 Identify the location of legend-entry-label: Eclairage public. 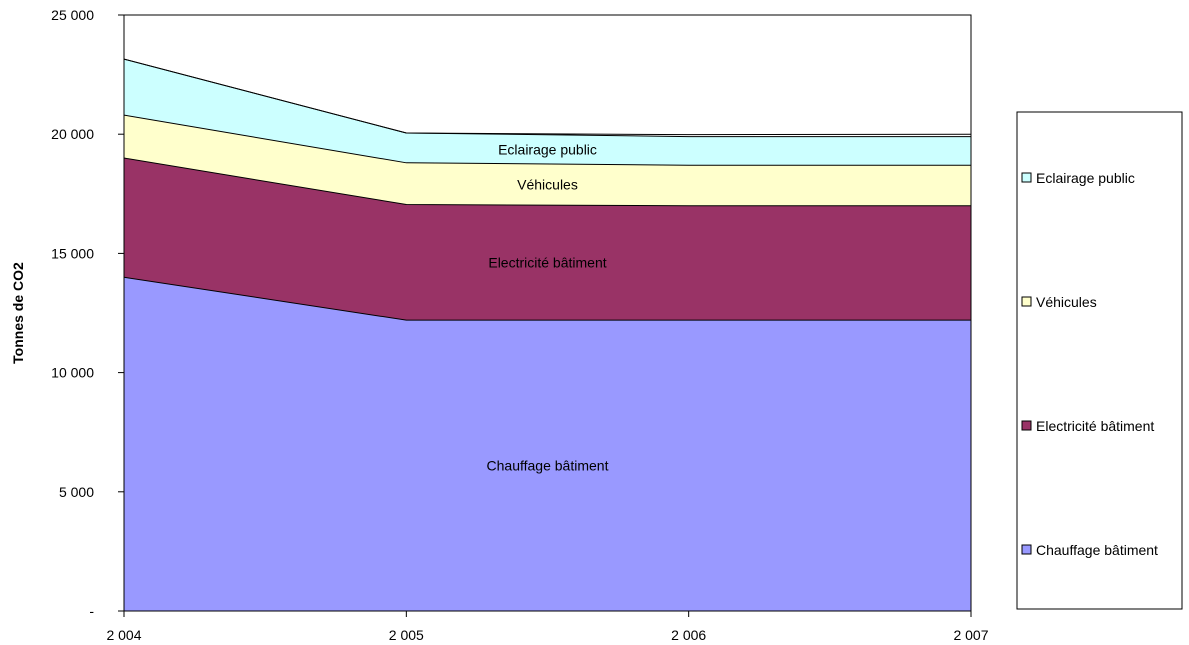
(1085, 178).